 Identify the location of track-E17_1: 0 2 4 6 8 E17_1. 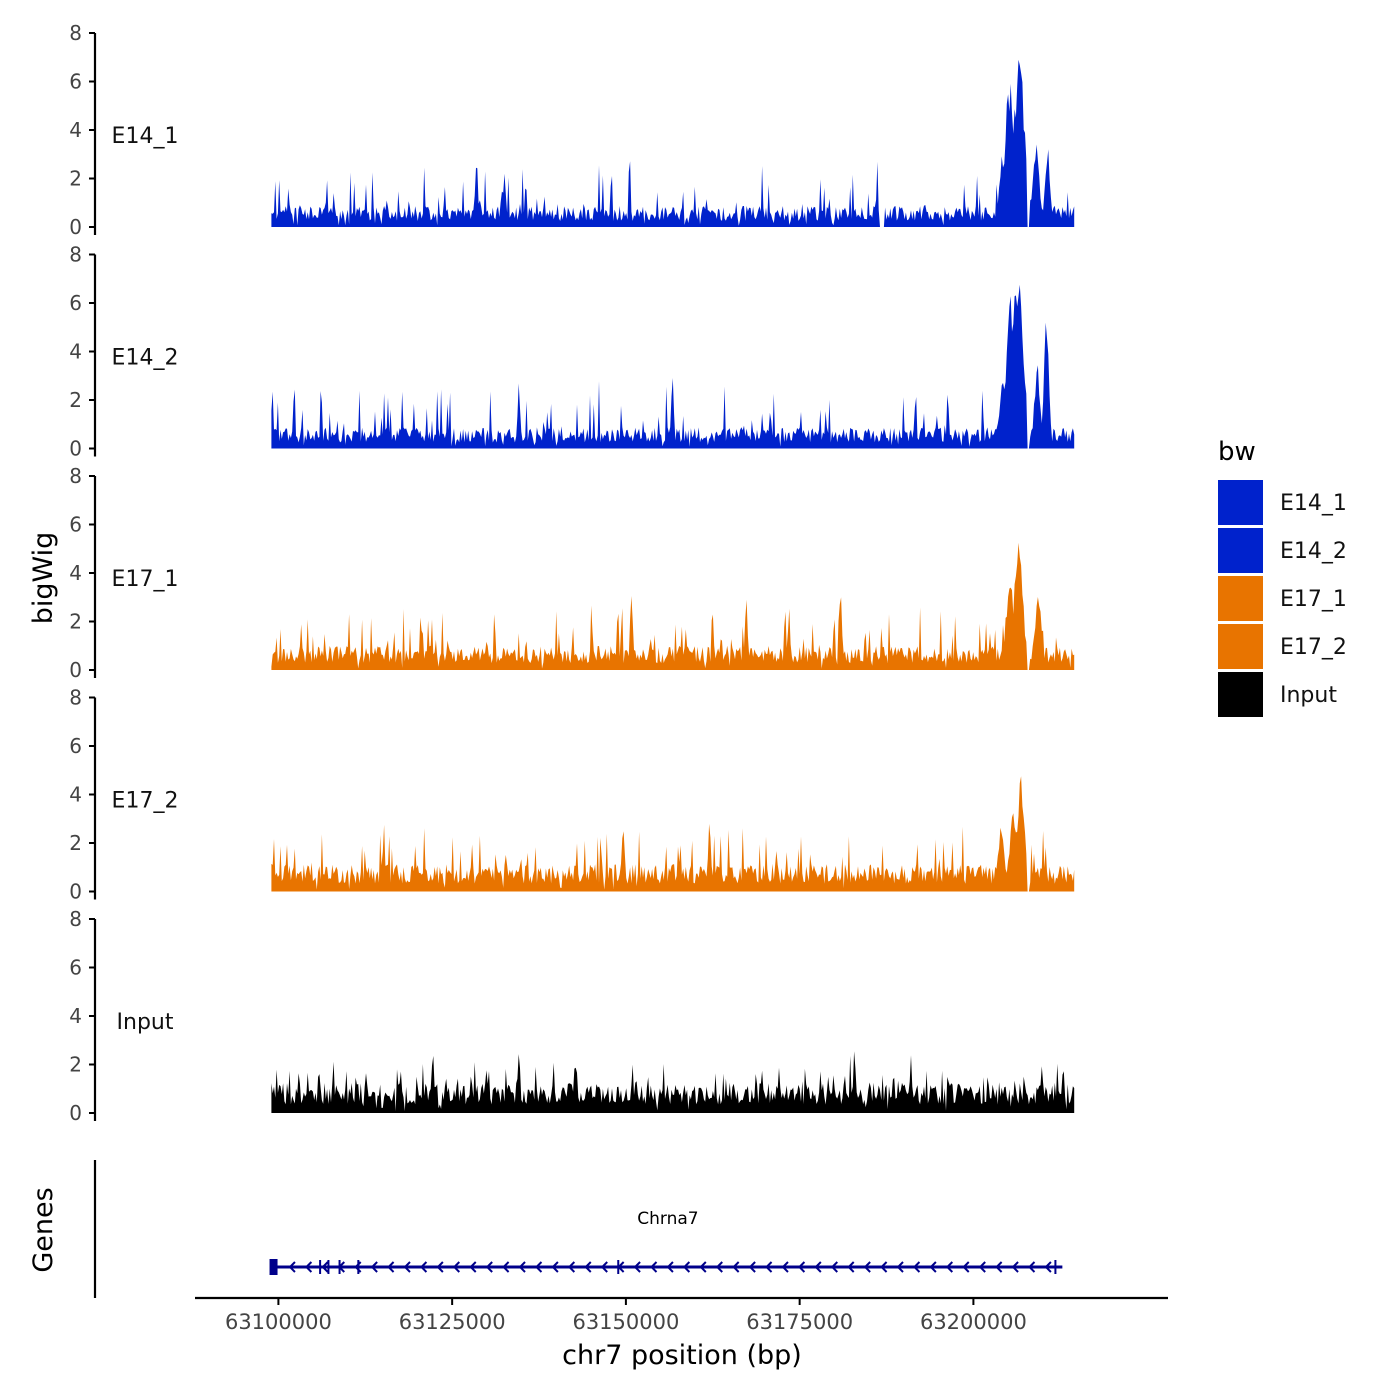
(572, 573).